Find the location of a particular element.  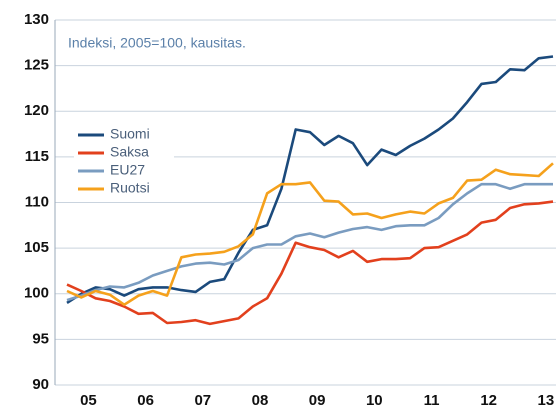

legend-label: EU27 is located at coordinates (127, 170).